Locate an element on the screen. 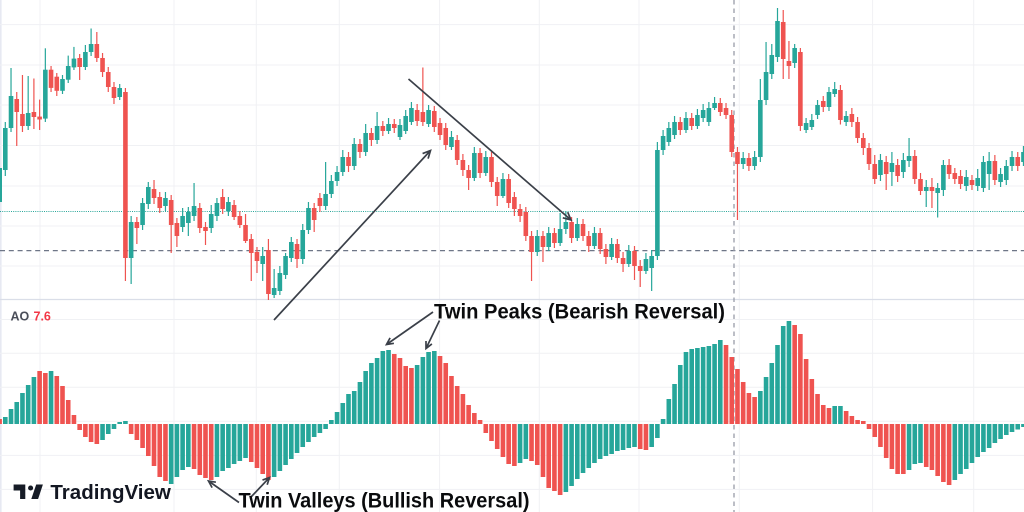  svg-text: TradingView is located at coordinates (110, 493).